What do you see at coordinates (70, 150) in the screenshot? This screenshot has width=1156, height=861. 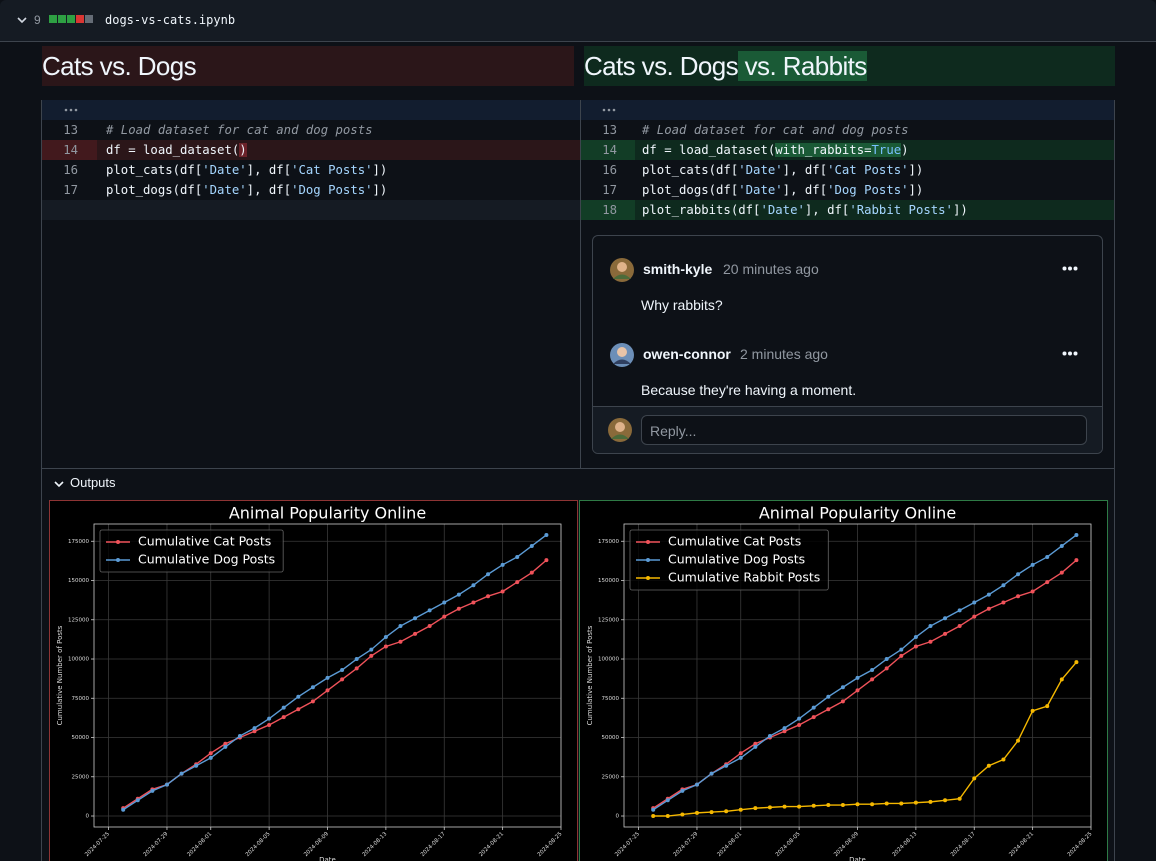 I see `line-number: 14` at bounding box center [70, 150].